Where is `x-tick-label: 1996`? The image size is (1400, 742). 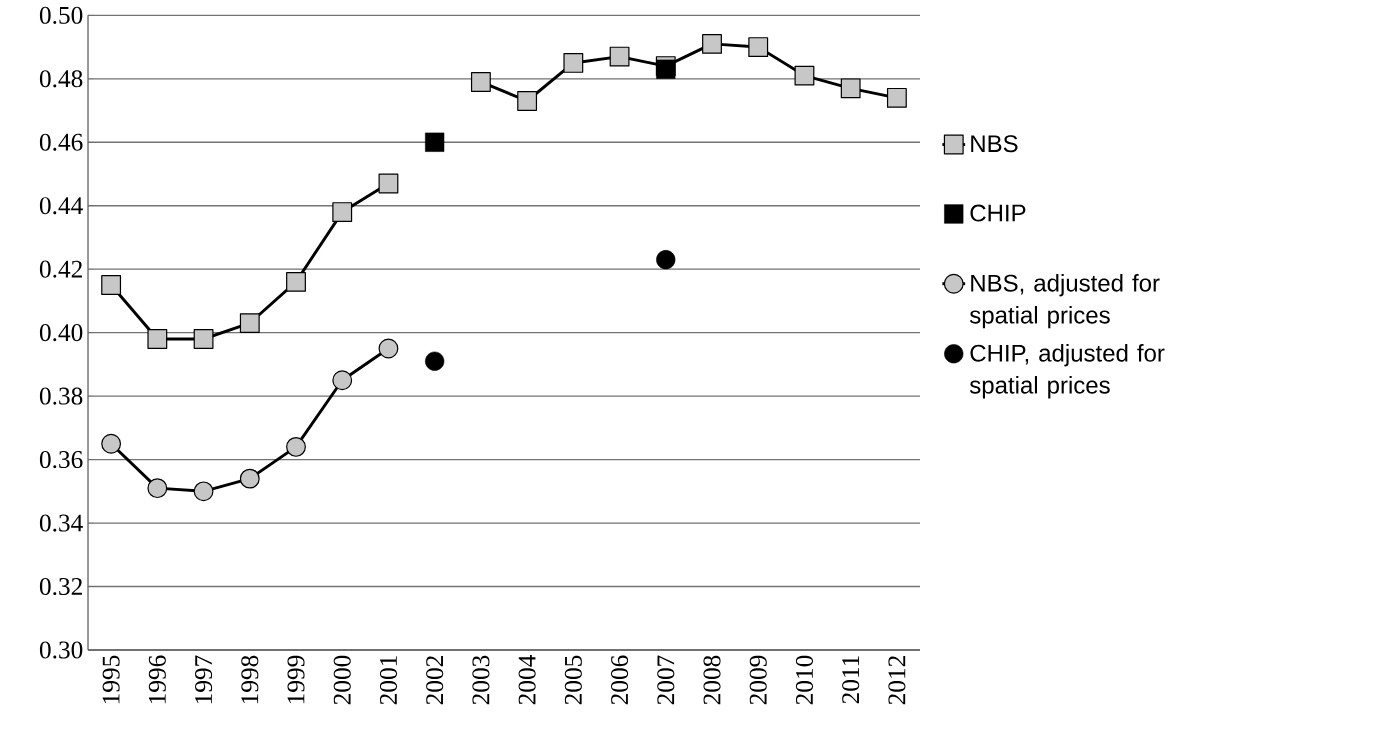 x-tick-label: 1996 is located at coordinates (157, 679).